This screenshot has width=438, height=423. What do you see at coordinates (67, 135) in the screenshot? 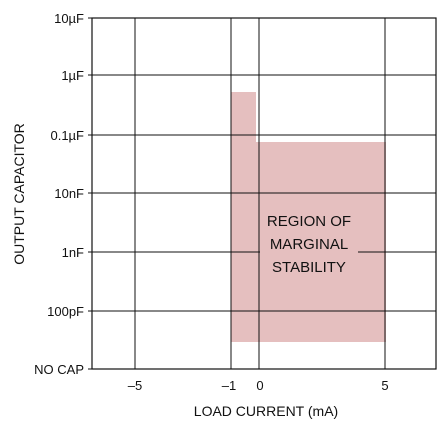
I see `y-tick-label-0.1uF: 0.1µF` at bounding box center [67, 135].